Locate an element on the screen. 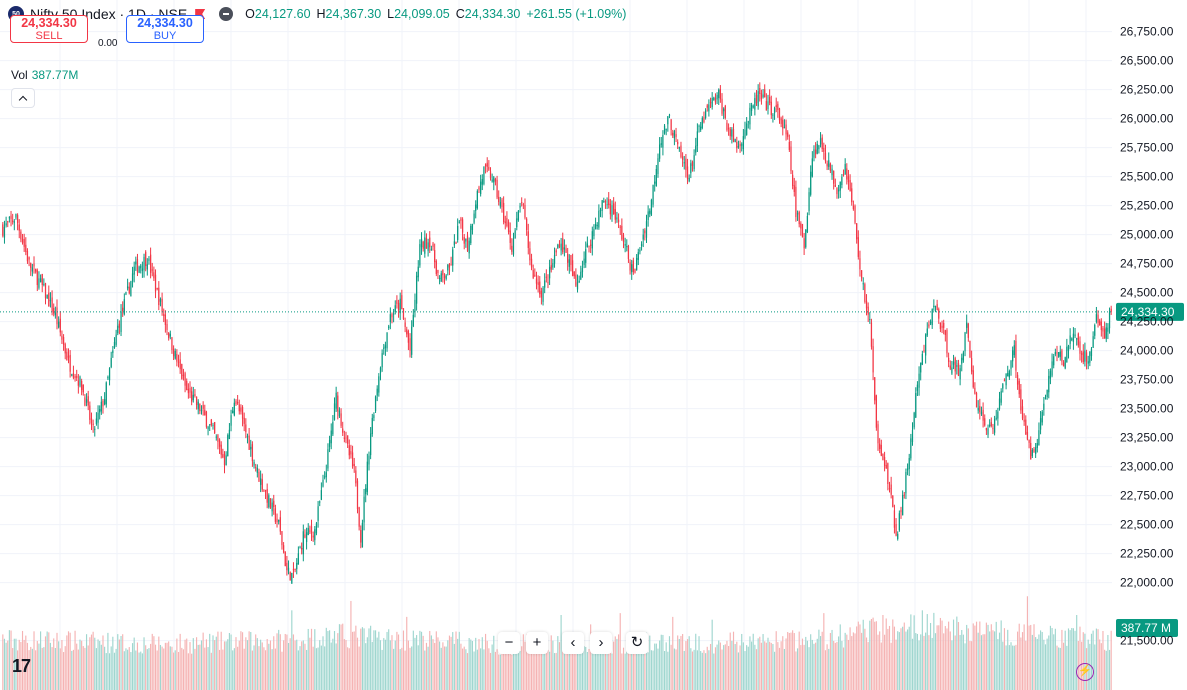 The height and width of the screenshot is (690, 1187). reset-chart-button: ↻ is located at coordinates (637, 643).